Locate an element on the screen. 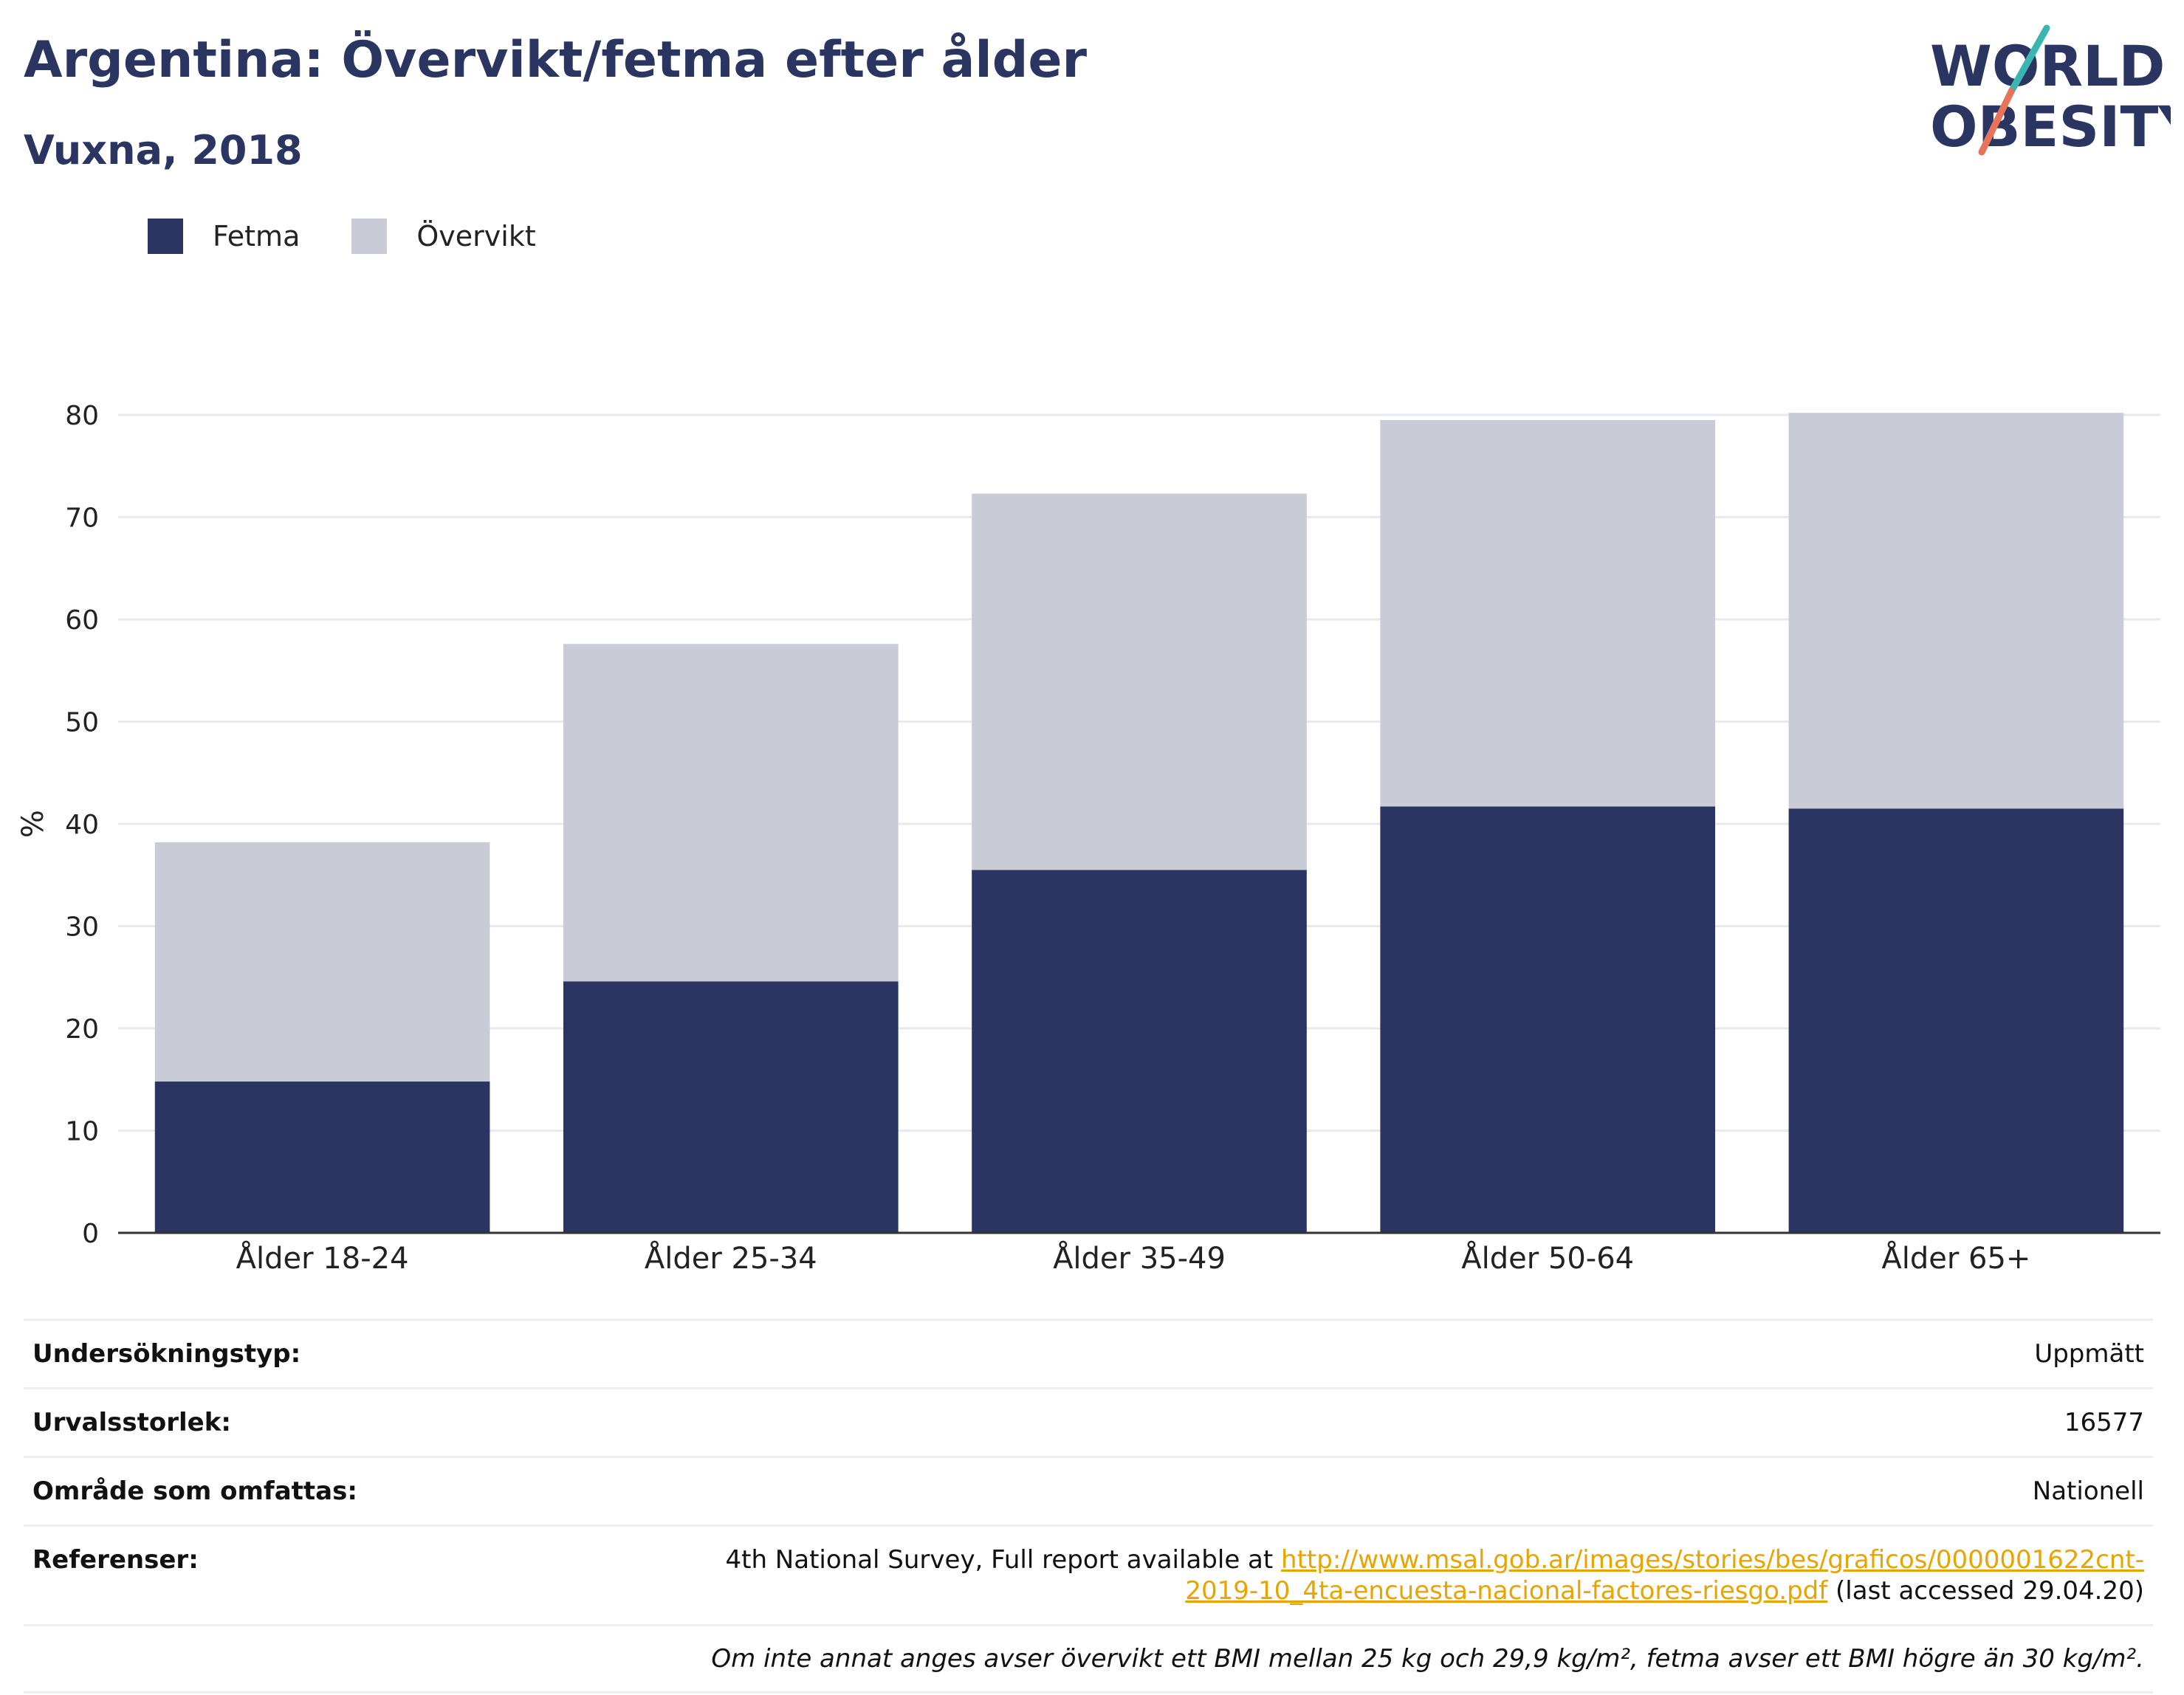  x-tick-label: Ålder 65+ is located at coordinates (1956, 1255).